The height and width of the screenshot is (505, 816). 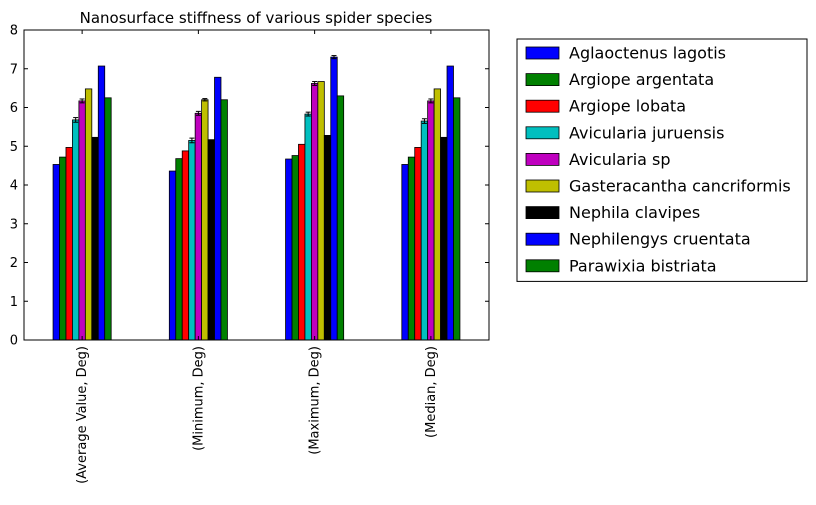 I want to click on x-tick-label: (Average Value, Deg), so click(x=82, y=415).